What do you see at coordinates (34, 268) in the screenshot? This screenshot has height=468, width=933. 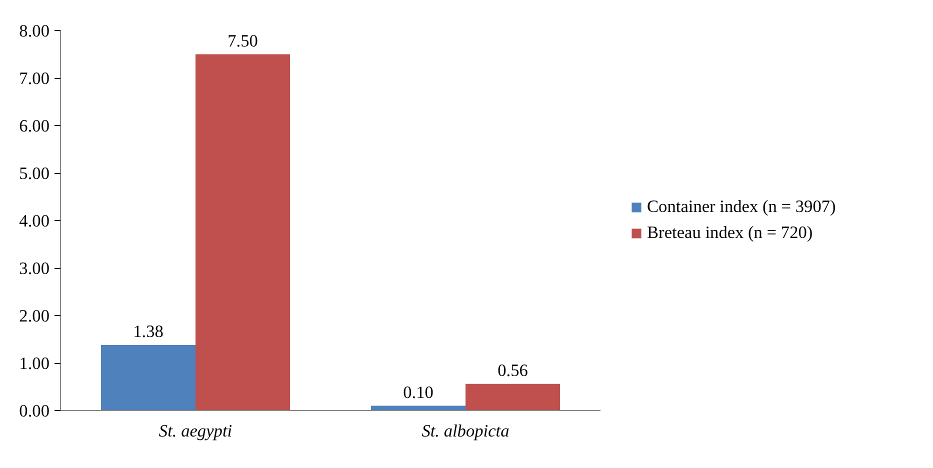 I see `y-tick-label: 3.00` at bounding box center [34, 268].